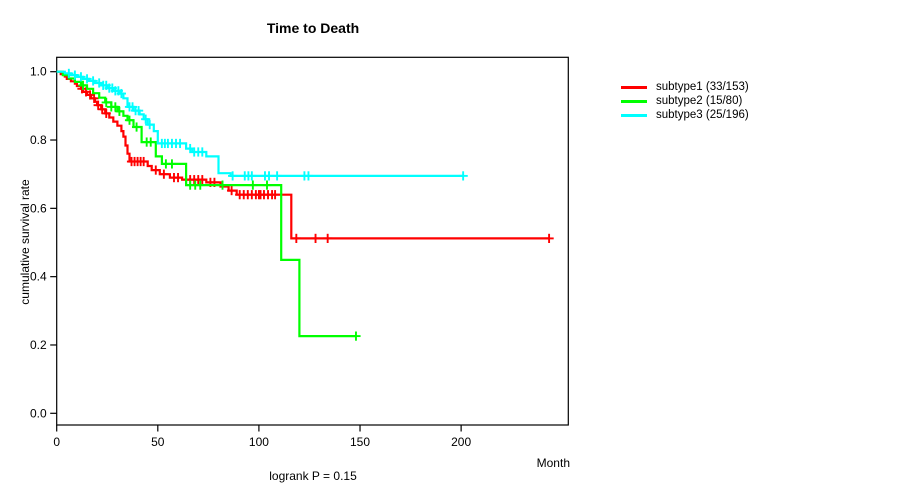  I want to click on y-tick-label: 0.4, so click(38, 277).